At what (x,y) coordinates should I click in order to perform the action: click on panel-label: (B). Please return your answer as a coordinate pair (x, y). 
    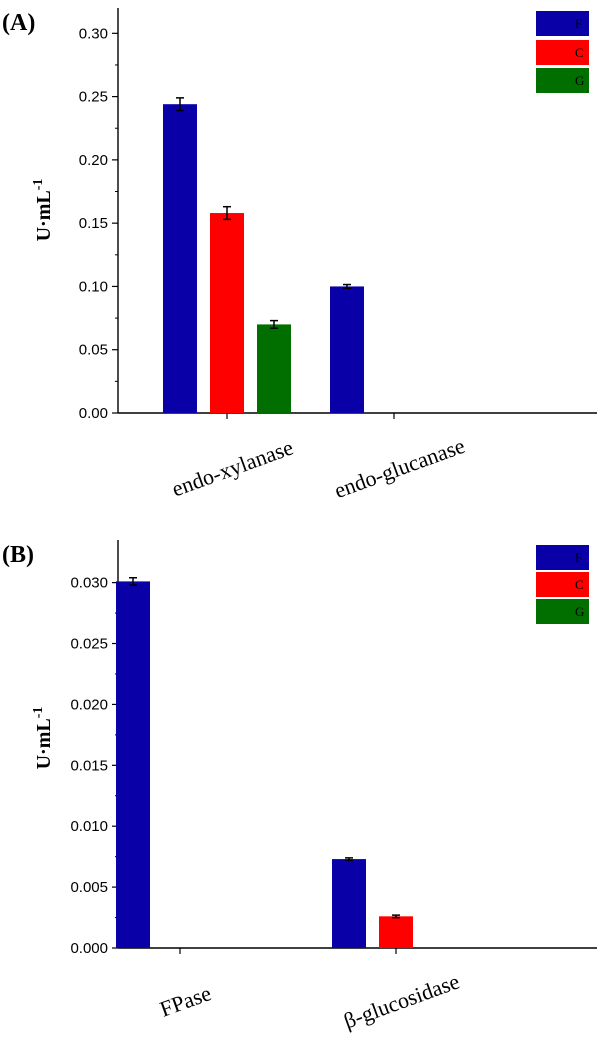
    Looking at the image, I should click on (18, 555).